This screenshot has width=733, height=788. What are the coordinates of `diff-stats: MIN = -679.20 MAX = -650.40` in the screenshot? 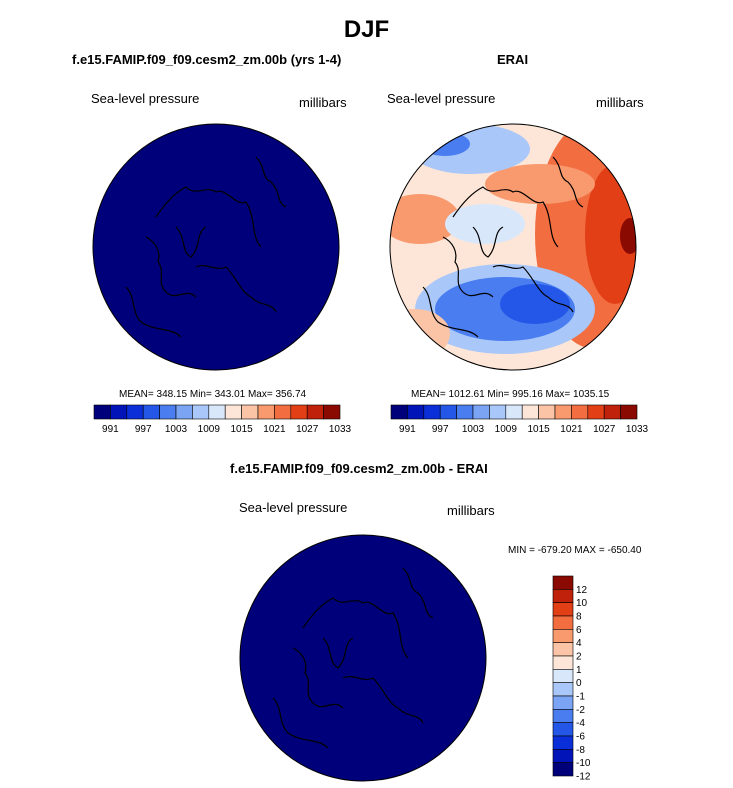 It's located at (575, 550).